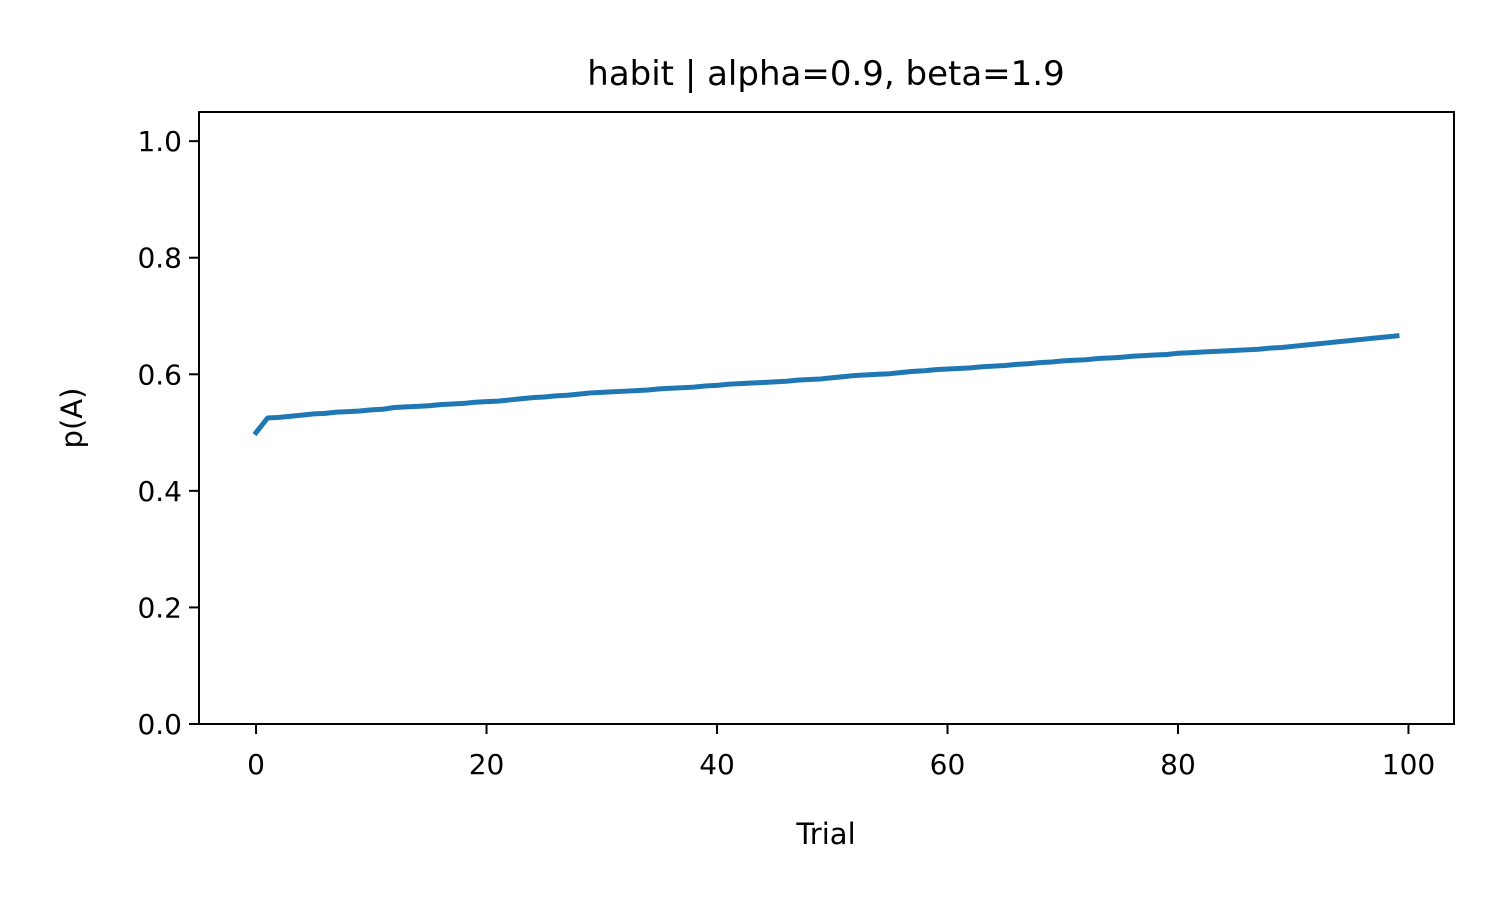 This screenshot has height=900, width=1500. I want to click on y-tick-label: 0.0, so click(159, 724).